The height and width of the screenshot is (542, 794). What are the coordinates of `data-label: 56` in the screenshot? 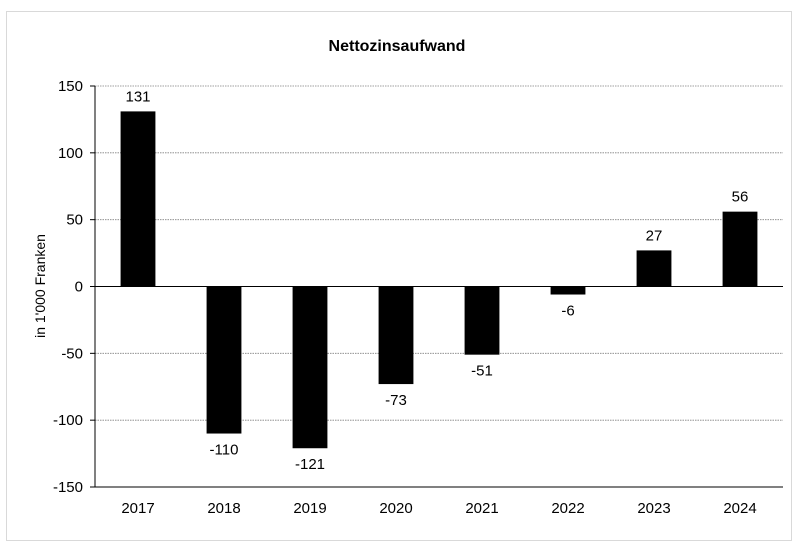 It's located at (740, 197).